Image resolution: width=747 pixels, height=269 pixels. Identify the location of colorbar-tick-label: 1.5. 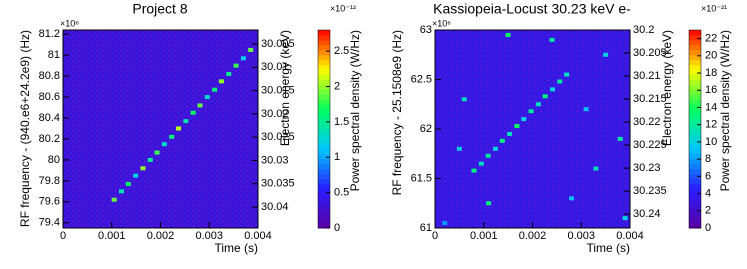
(341, 122).